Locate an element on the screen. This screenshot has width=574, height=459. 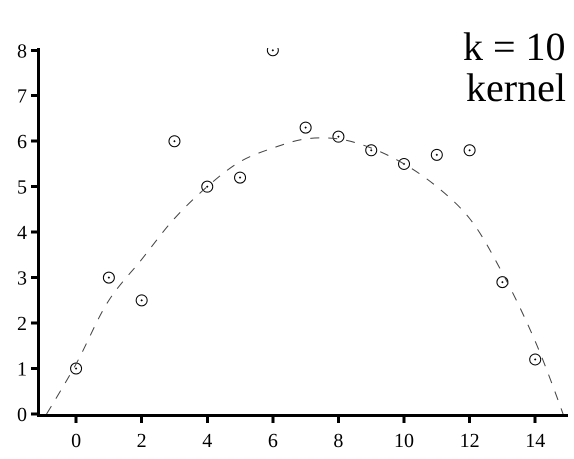
x-tick-label: 0 is located at coordinates (76, 441).